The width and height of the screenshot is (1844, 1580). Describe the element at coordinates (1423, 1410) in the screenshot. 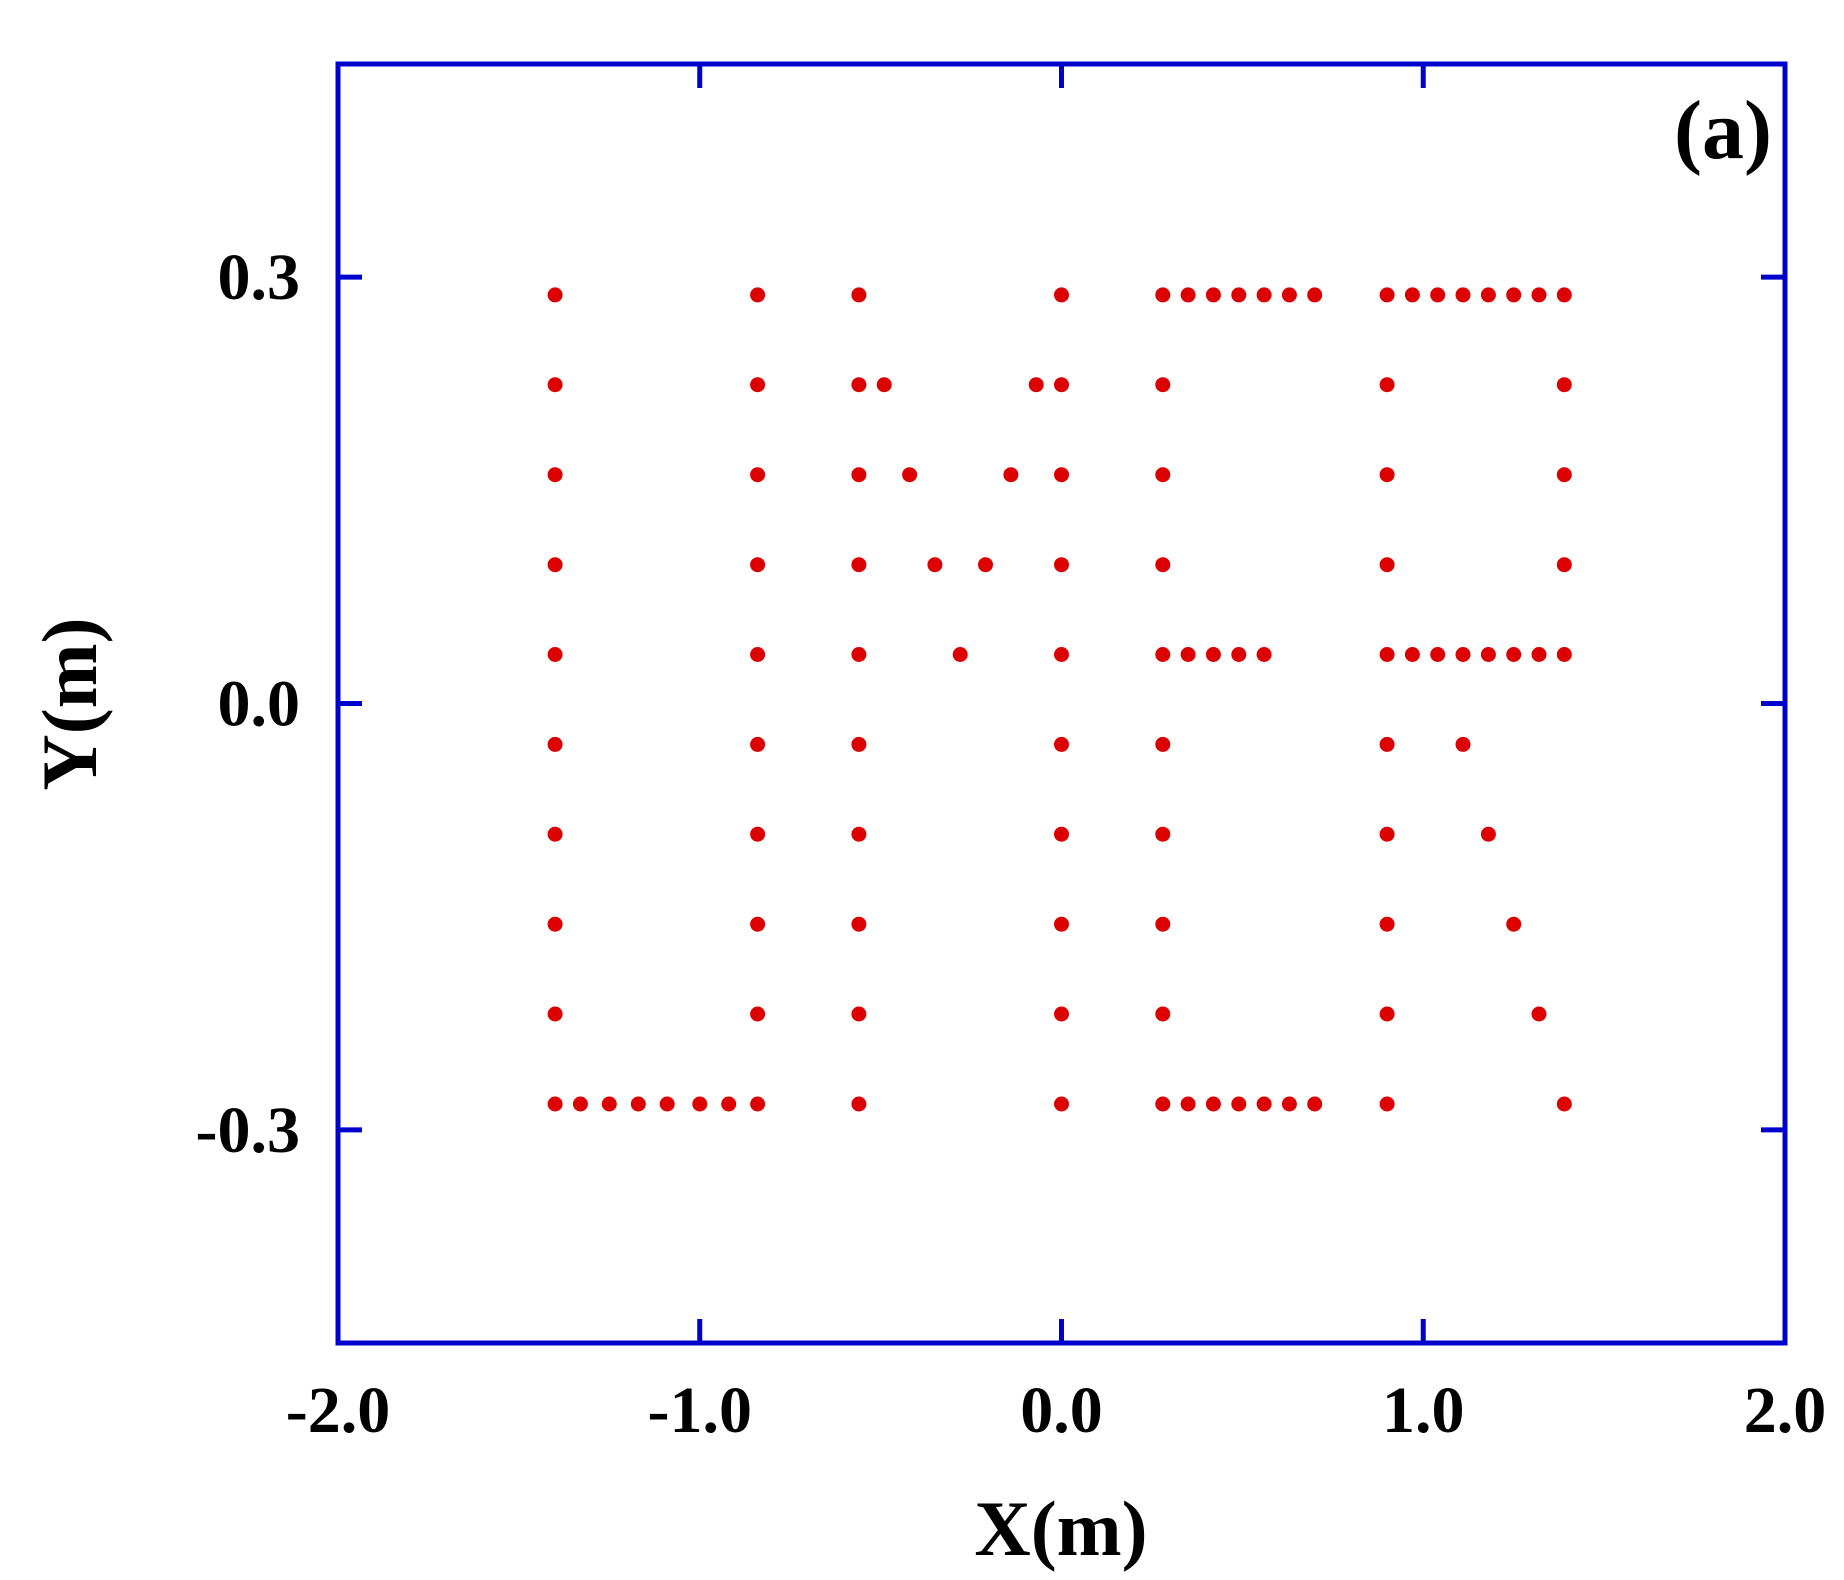

I see `x-tick-label: 1.0` at that location.